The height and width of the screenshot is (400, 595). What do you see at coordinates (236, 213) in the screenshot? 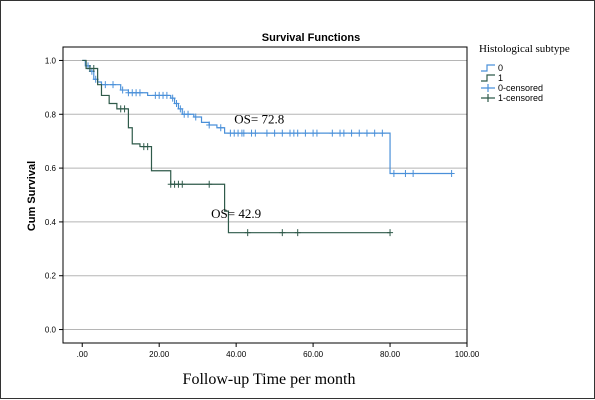
I see `os-annotation: OS= 42.9` at bounding box center [236, 213].